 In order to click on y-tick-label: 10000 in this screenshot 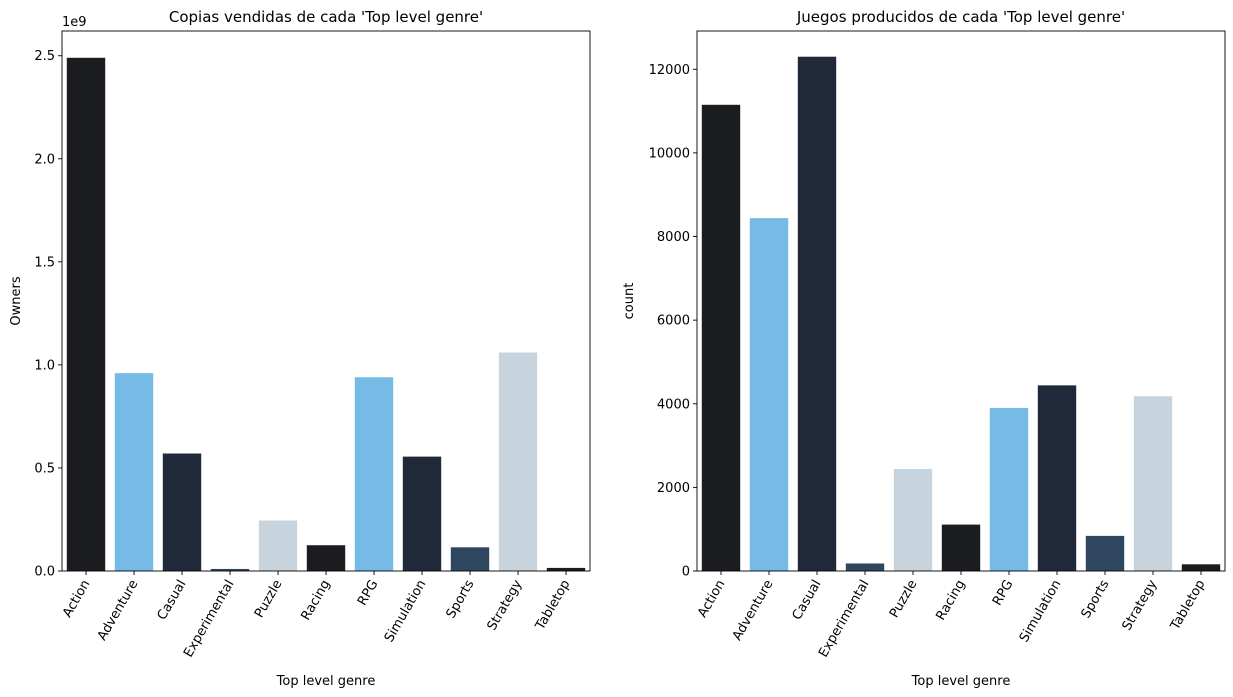, I will do `click(669, 153)`.